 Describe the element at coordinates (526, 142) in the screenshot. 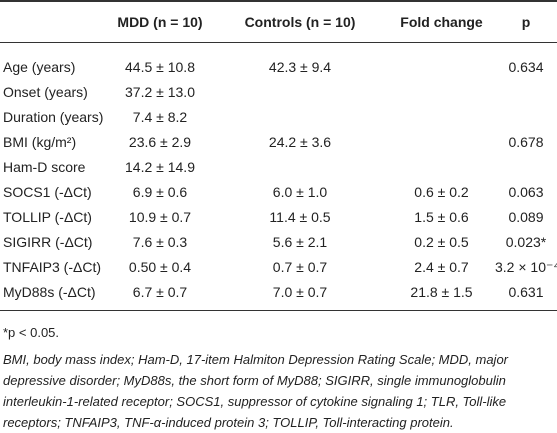

I see `table-cell: 0.678` at that location.